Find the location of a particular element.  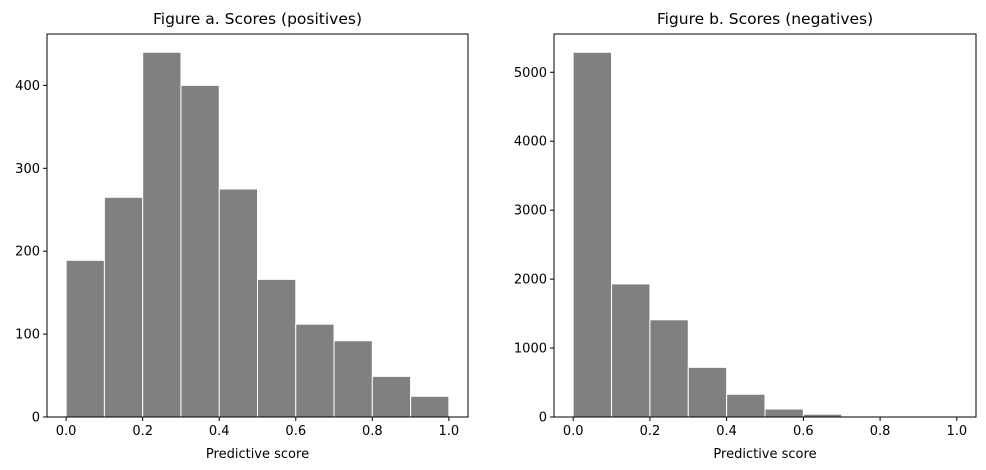

chart-title-a: Figure a. Scores (positives) is located at coordinates (257, 19).